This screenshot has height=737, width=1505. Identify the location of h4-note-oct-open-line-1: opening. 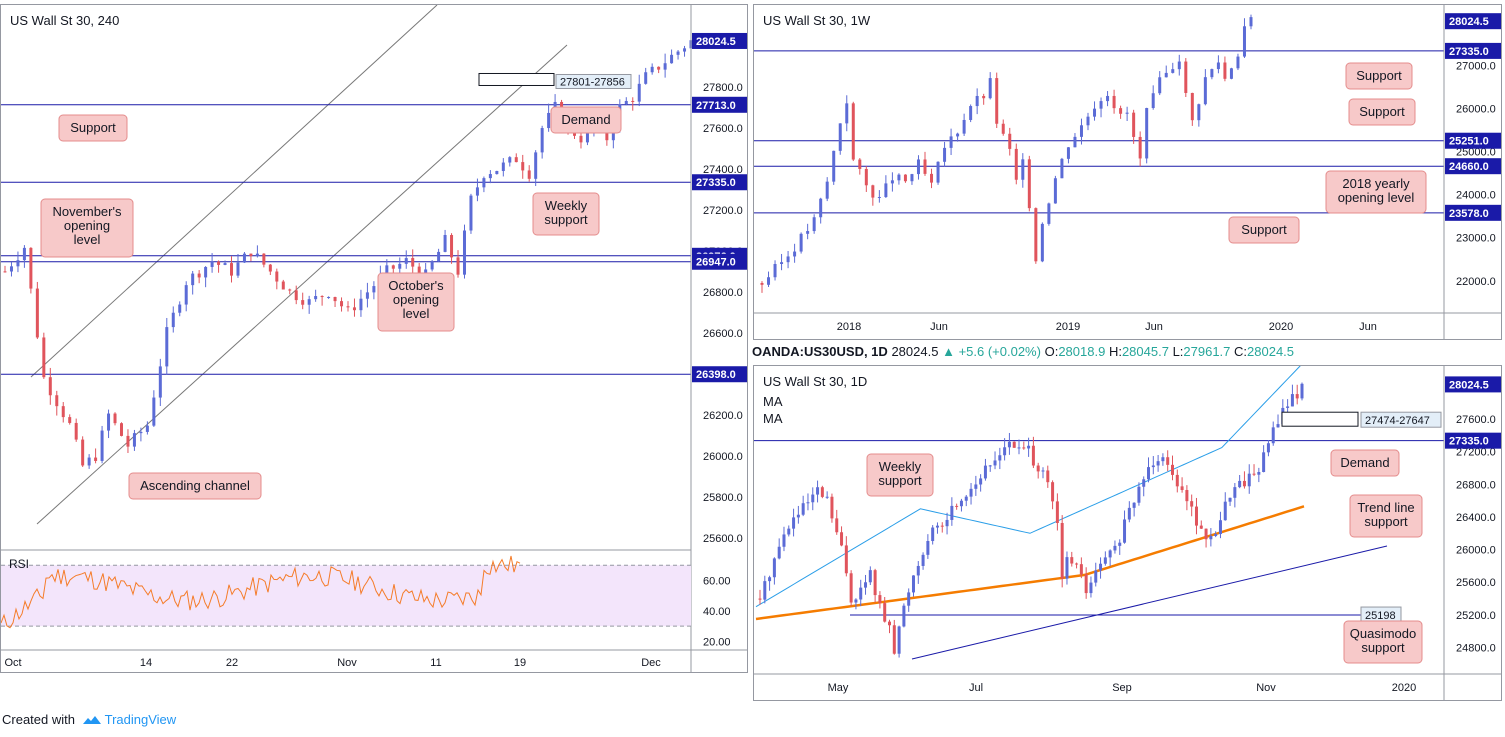
(416, 299).